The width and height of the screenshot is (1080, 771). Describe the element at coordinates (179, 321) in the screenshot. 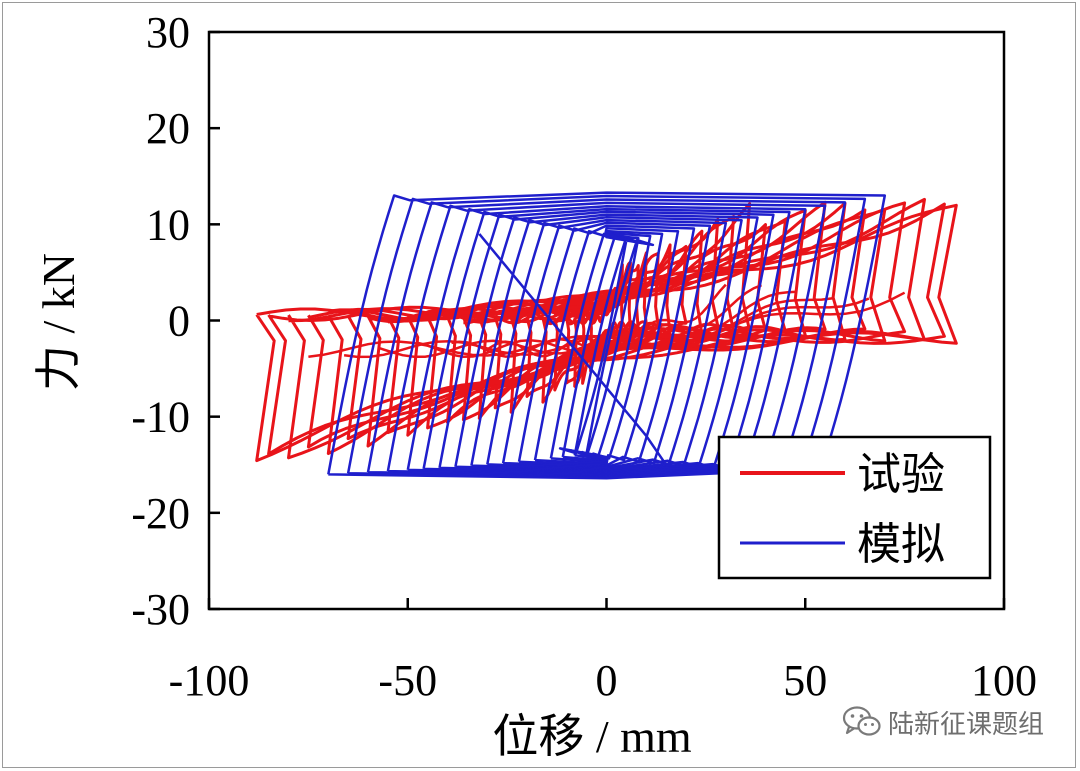

I see `y-tick-label: 0` at that location.